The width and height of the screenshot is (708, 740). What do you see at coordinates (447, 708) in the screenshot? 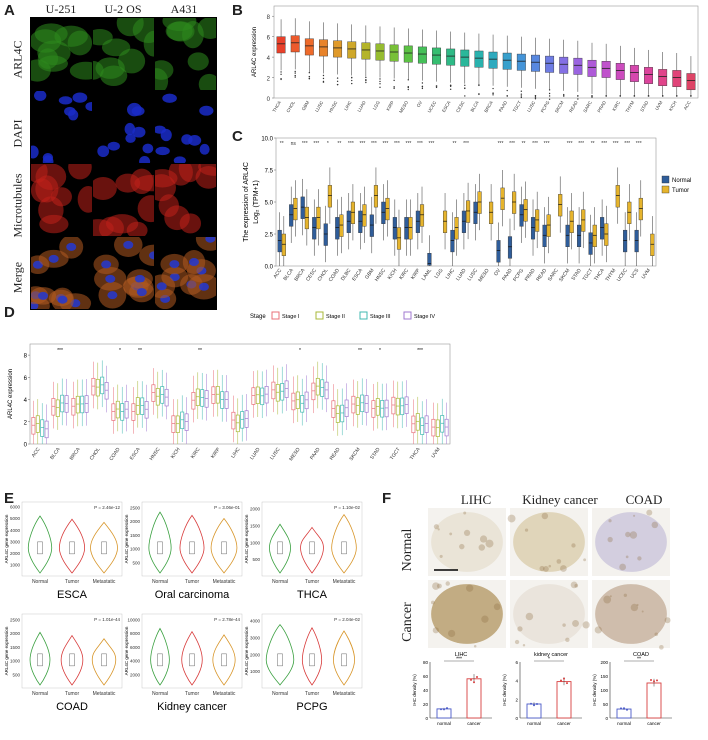
I see `panel-f-point` at bounding box center [447, 708].